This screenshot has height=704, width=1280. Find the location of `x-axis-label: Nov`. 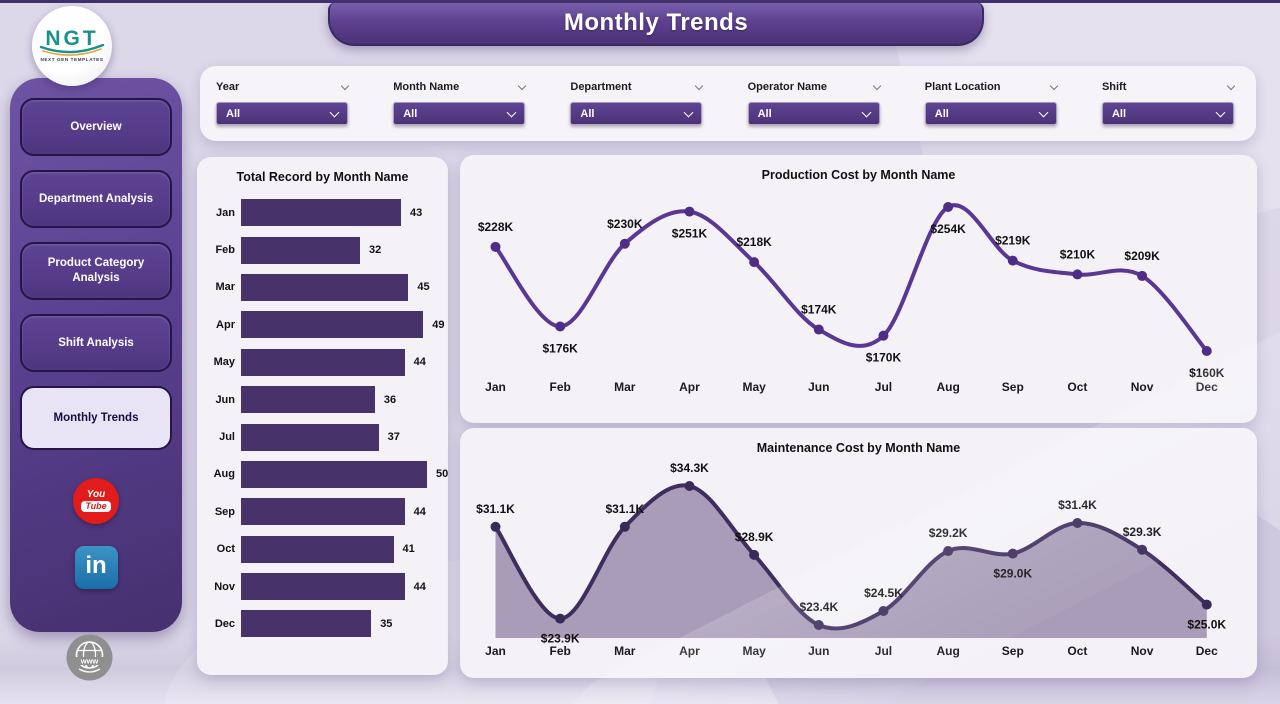

x-axis-label: Nov is located at coordinates (1142, 651).